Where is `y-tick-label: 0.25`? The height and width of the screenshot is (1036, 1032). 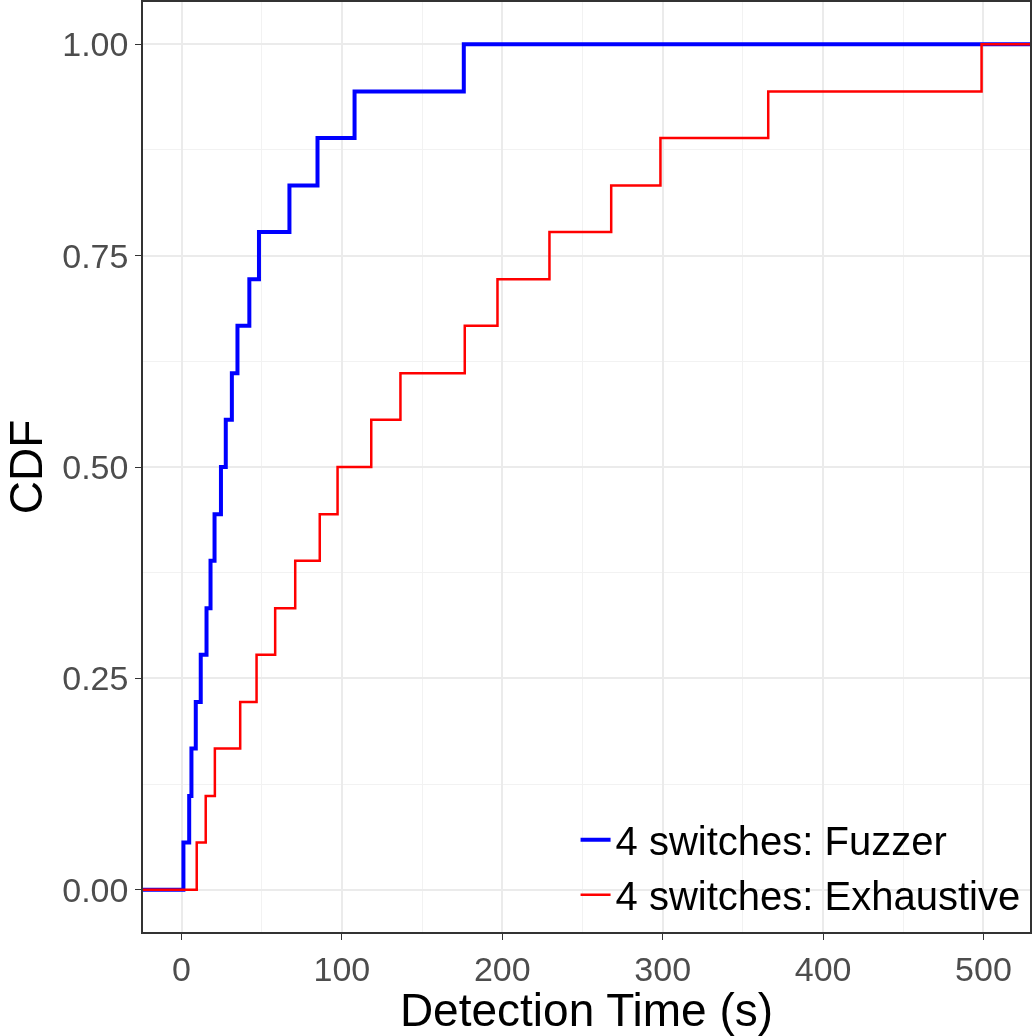
y-tick-label: 0.25 is located at coordinates (95, 678).